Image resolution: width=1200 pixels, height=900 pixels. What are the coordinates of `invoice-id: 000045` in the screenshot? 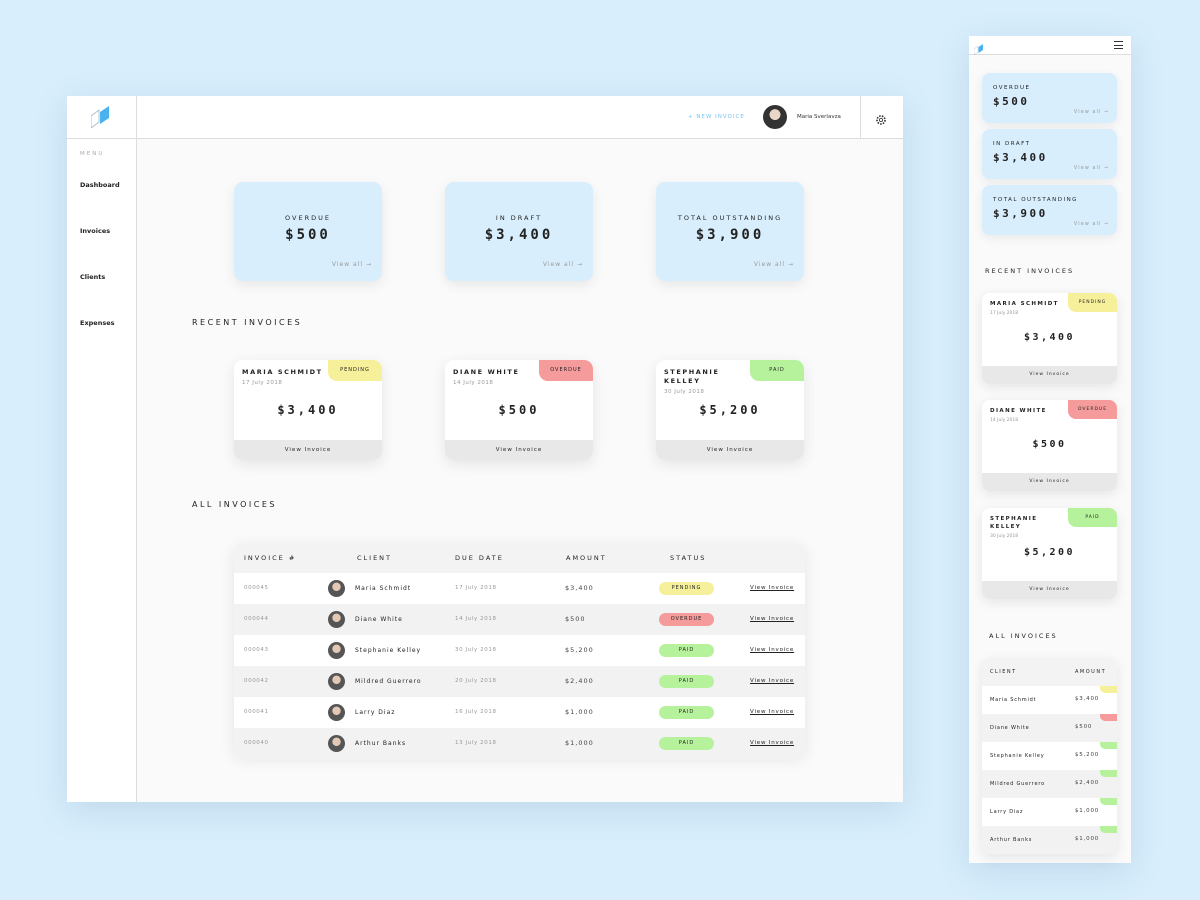 It's located at (256, 588).